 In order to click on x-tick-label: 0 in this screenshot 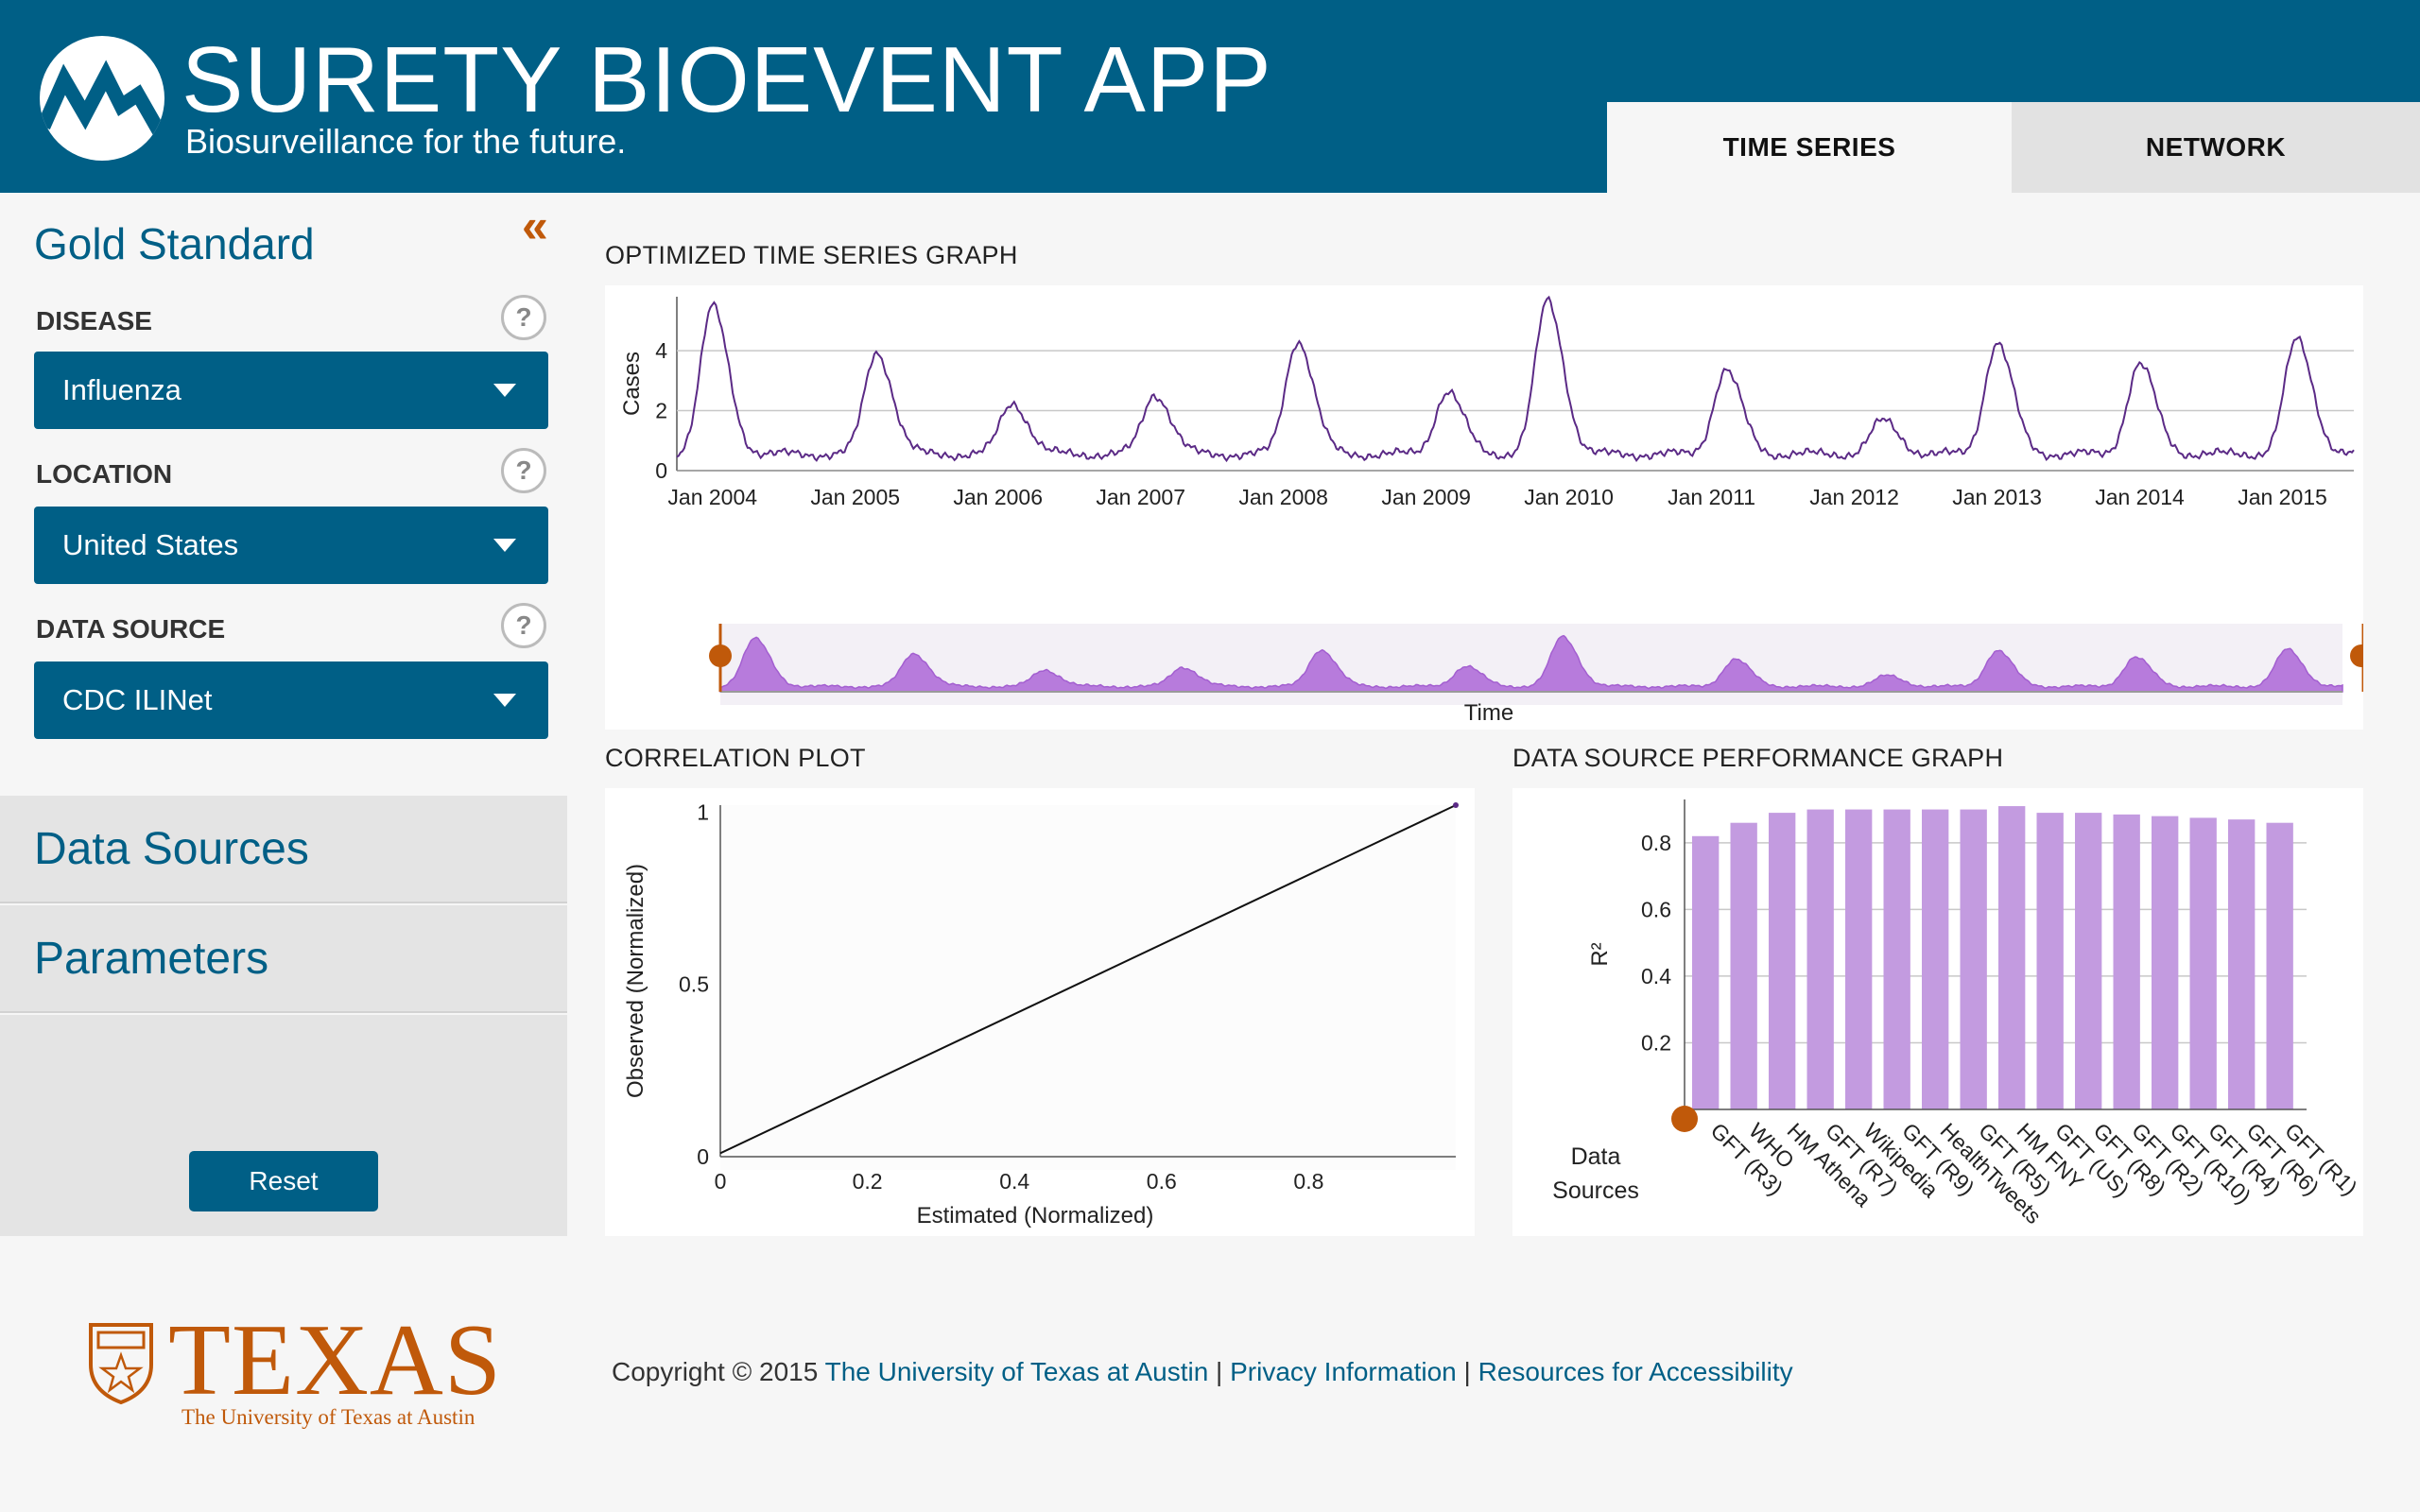, I will do `click(721, 1181)`.